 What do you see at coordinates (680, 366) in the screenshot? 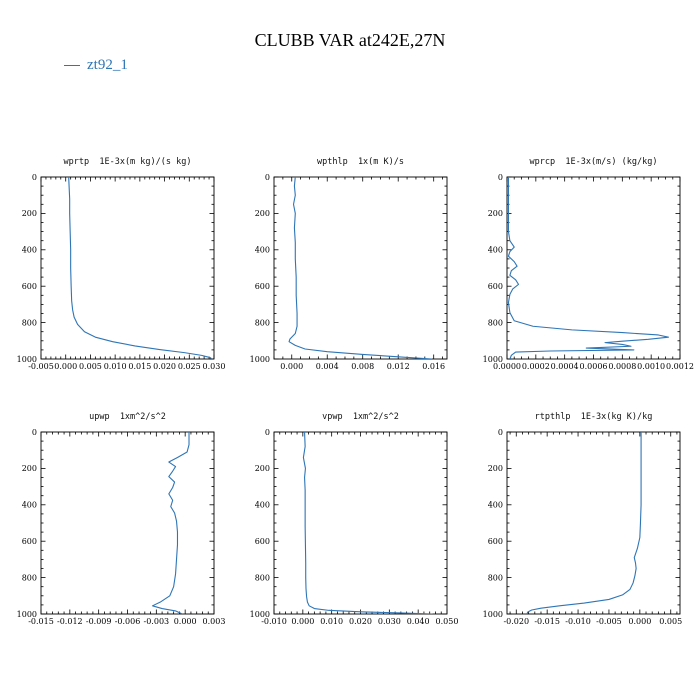
I see `x-tick-label: 0.0012` at bounding box center [680, 366].